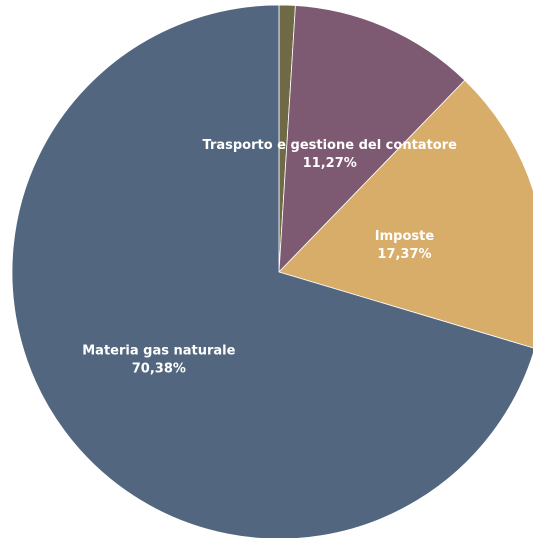 The width and height of the screenshot is (533, 538). Describe the element at coordinates (159, 369) in the screenshot. I see `slice-value-materia-gas-naturale: 70,38%` at that location.